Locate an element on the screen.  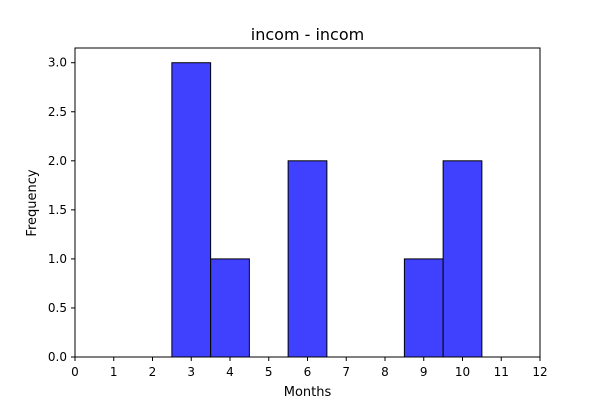
y-tick-label: 0.5 is located at coordinates (57, 308).